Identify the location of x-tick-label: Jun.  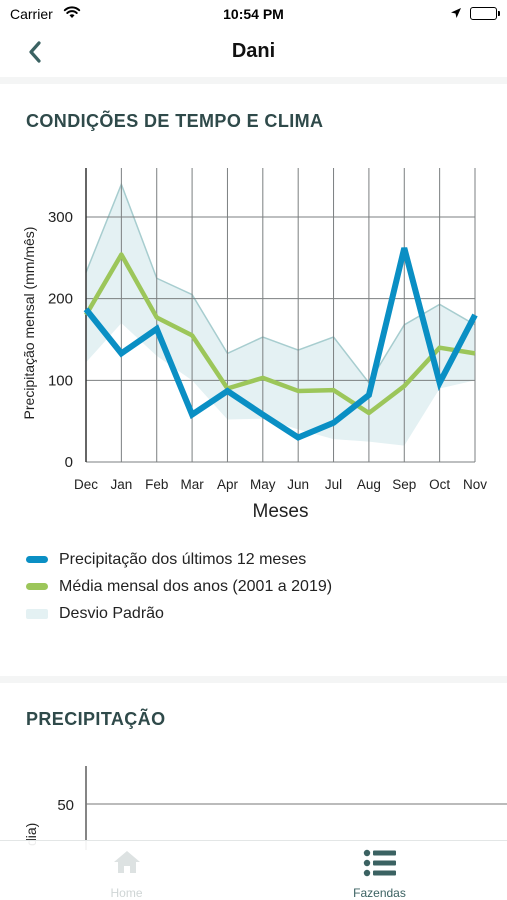
(298, 484).